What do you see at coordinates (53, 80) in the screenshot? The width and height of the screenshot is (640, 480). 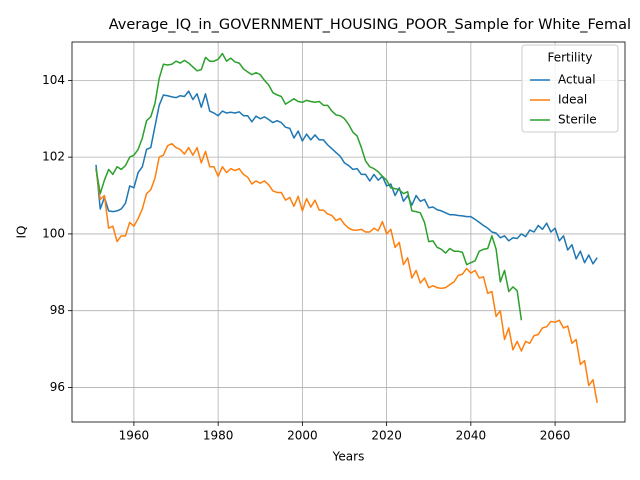 I see `y-tick-label: 104` at bounding box center [53, 80].